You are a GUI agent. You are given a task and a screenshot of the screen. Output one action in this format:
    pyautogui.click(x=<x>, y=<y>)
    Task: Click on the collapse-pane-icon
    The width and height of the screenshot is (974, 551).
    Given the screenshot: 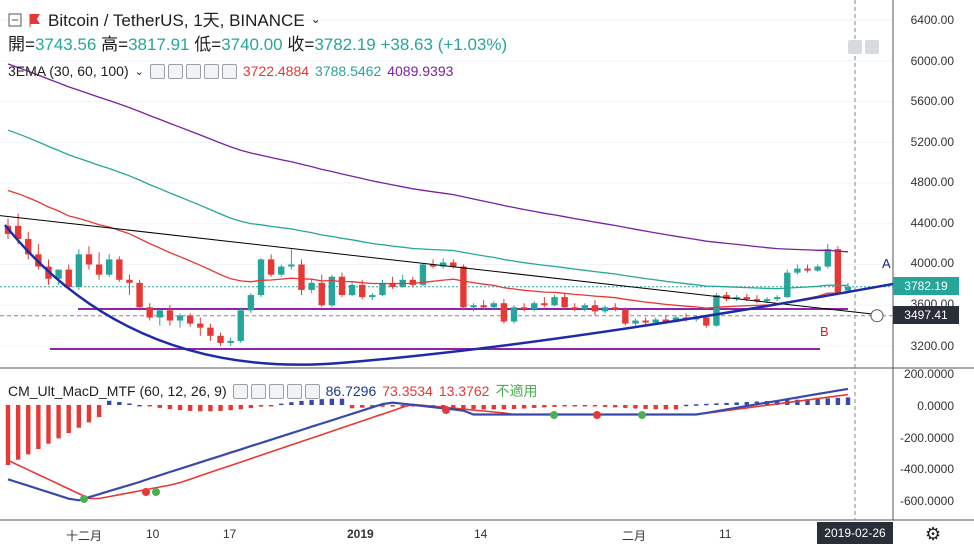 What is the action you would take?
    pyautogui.click(x=855, y=47)
    